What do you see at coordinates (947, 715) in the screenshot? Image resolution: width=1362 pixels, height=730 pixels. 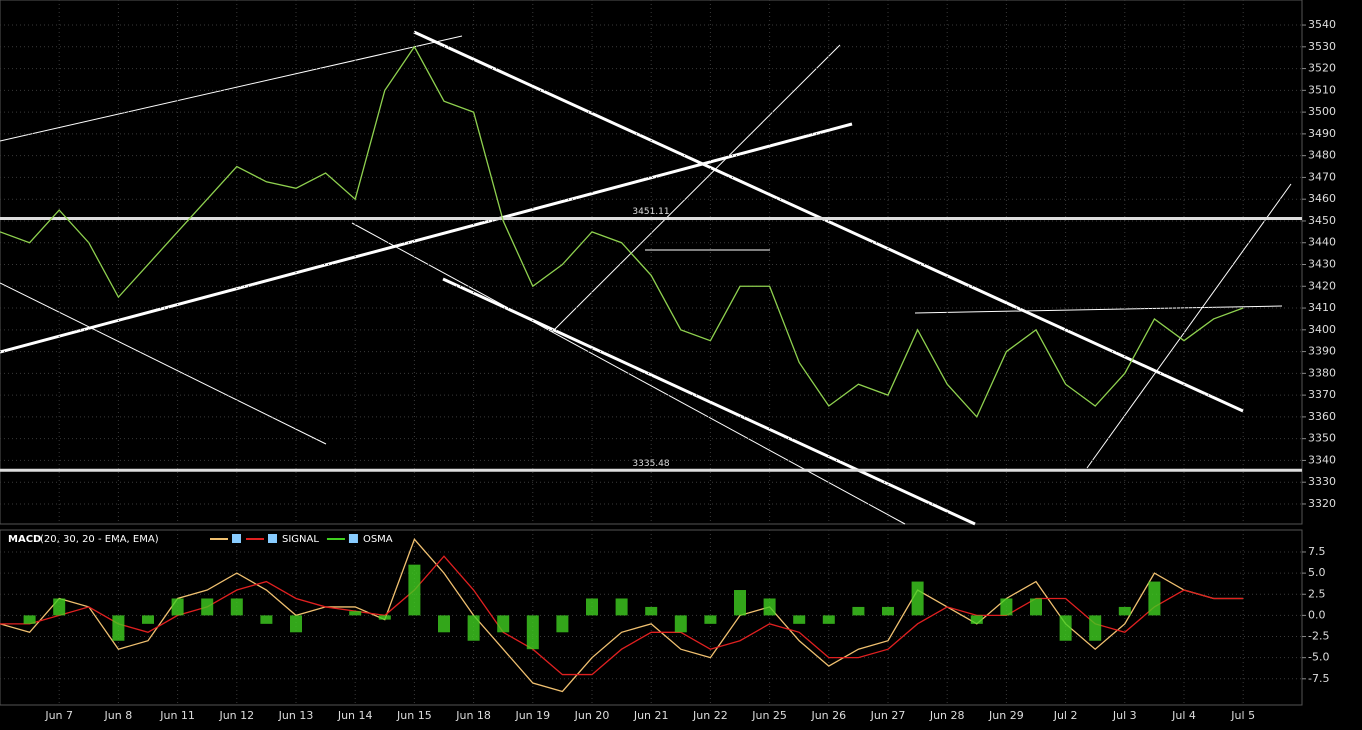 I see `x-tick-label: Jun 28` at bounding box center [947, 715].